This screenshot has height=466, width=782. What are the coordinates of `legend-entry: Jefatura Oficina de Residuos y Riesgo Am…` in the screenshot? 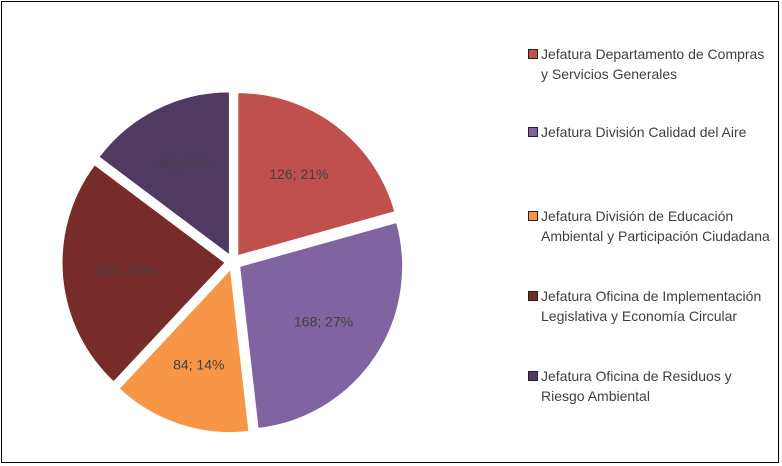 It's located at (649, 386).